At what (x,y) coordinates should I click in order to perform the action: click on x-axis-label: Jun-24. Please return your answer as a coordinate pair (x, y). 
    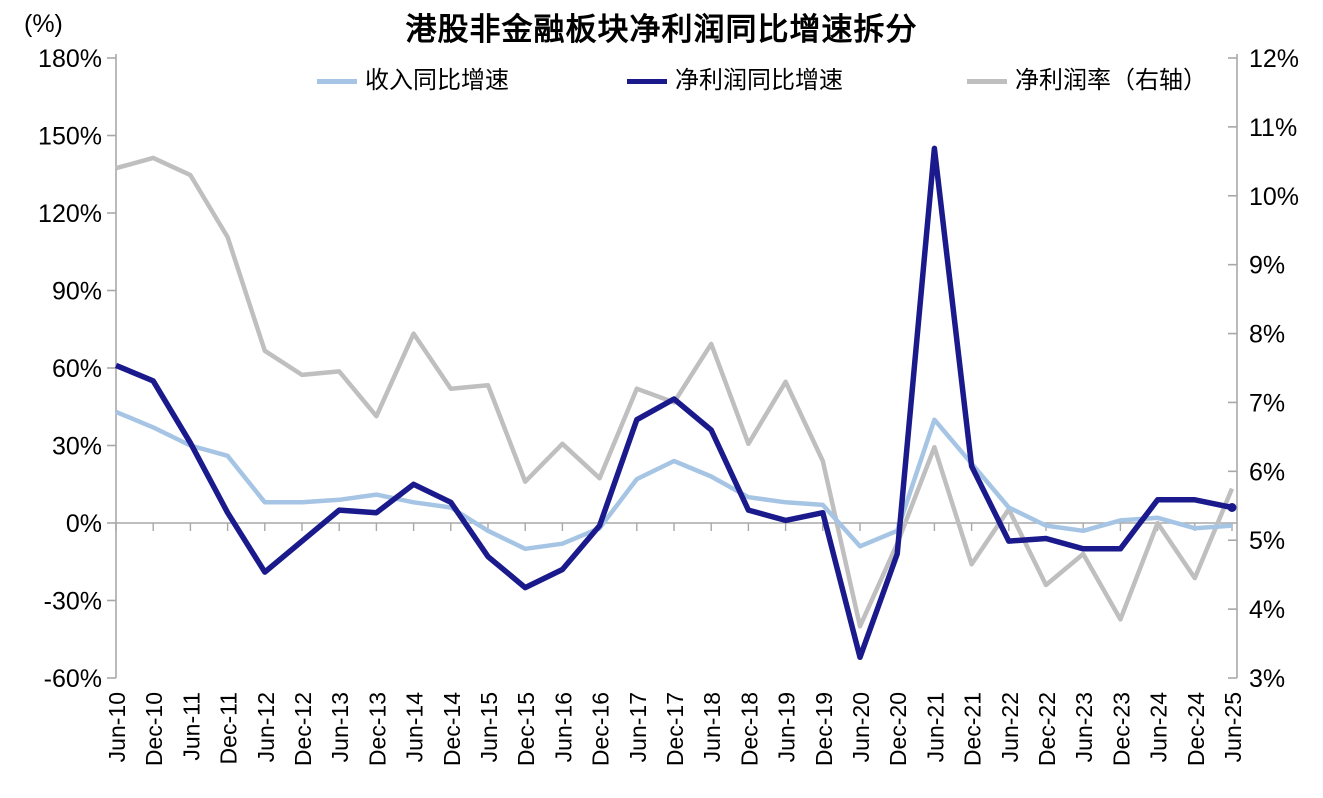
    Looking at the image, I should click on (1159, 727).